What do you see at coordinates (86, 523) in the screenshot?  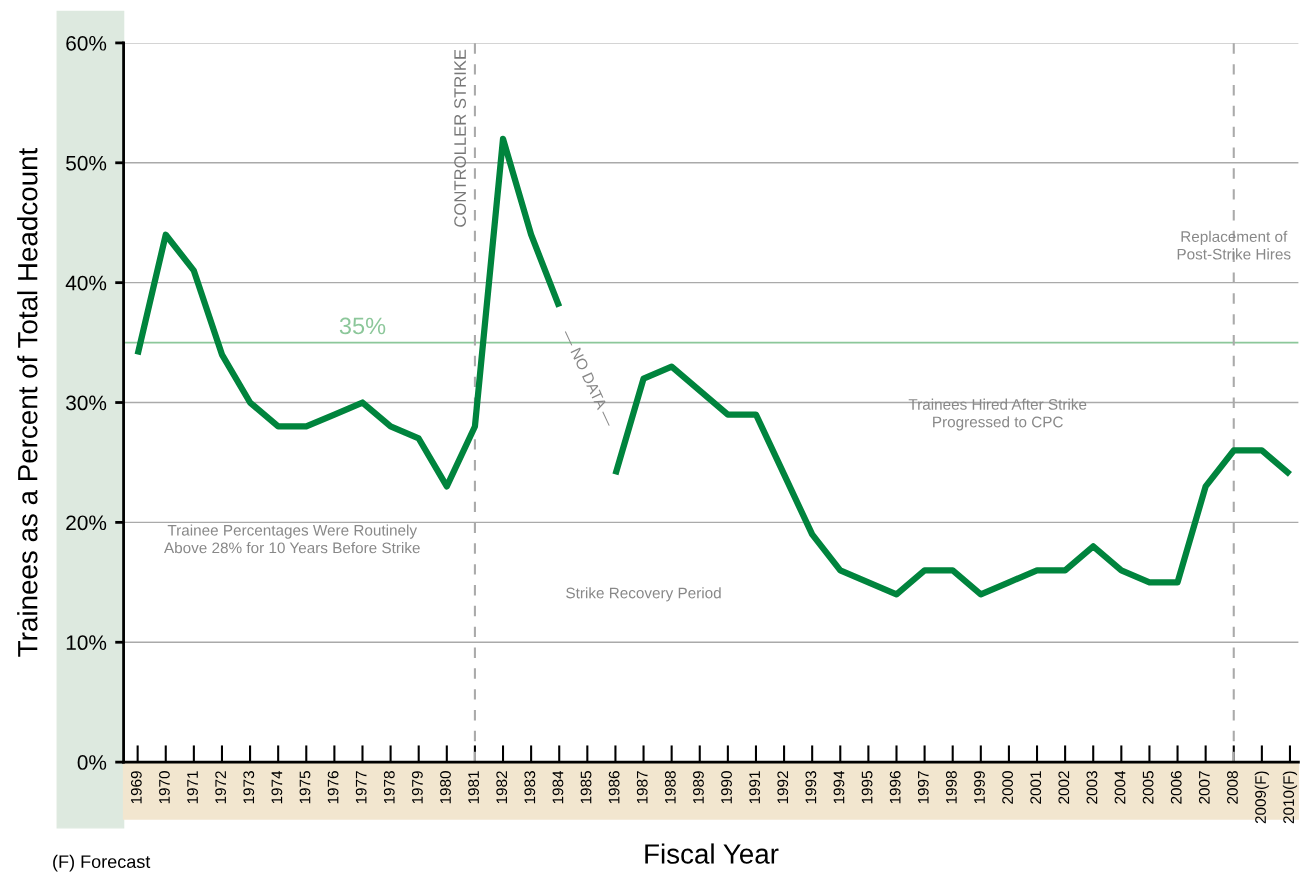 I see `y-tick-label: 20%` at bounding box center [86, 523].